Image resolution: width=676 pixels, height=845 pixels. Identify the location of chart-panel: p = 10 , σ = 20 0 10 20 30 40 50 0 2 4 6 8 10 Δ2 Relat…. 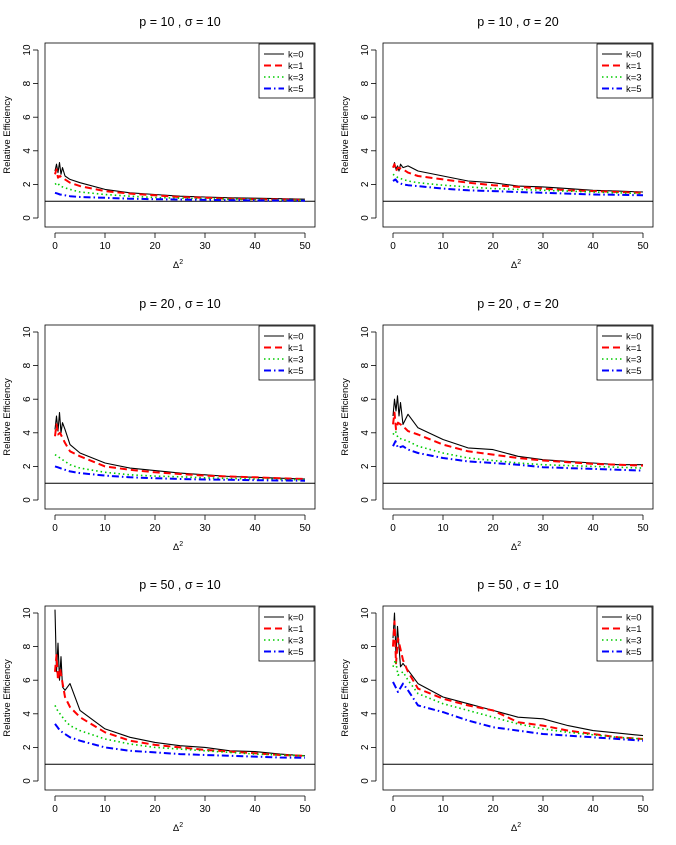
(497, 143).